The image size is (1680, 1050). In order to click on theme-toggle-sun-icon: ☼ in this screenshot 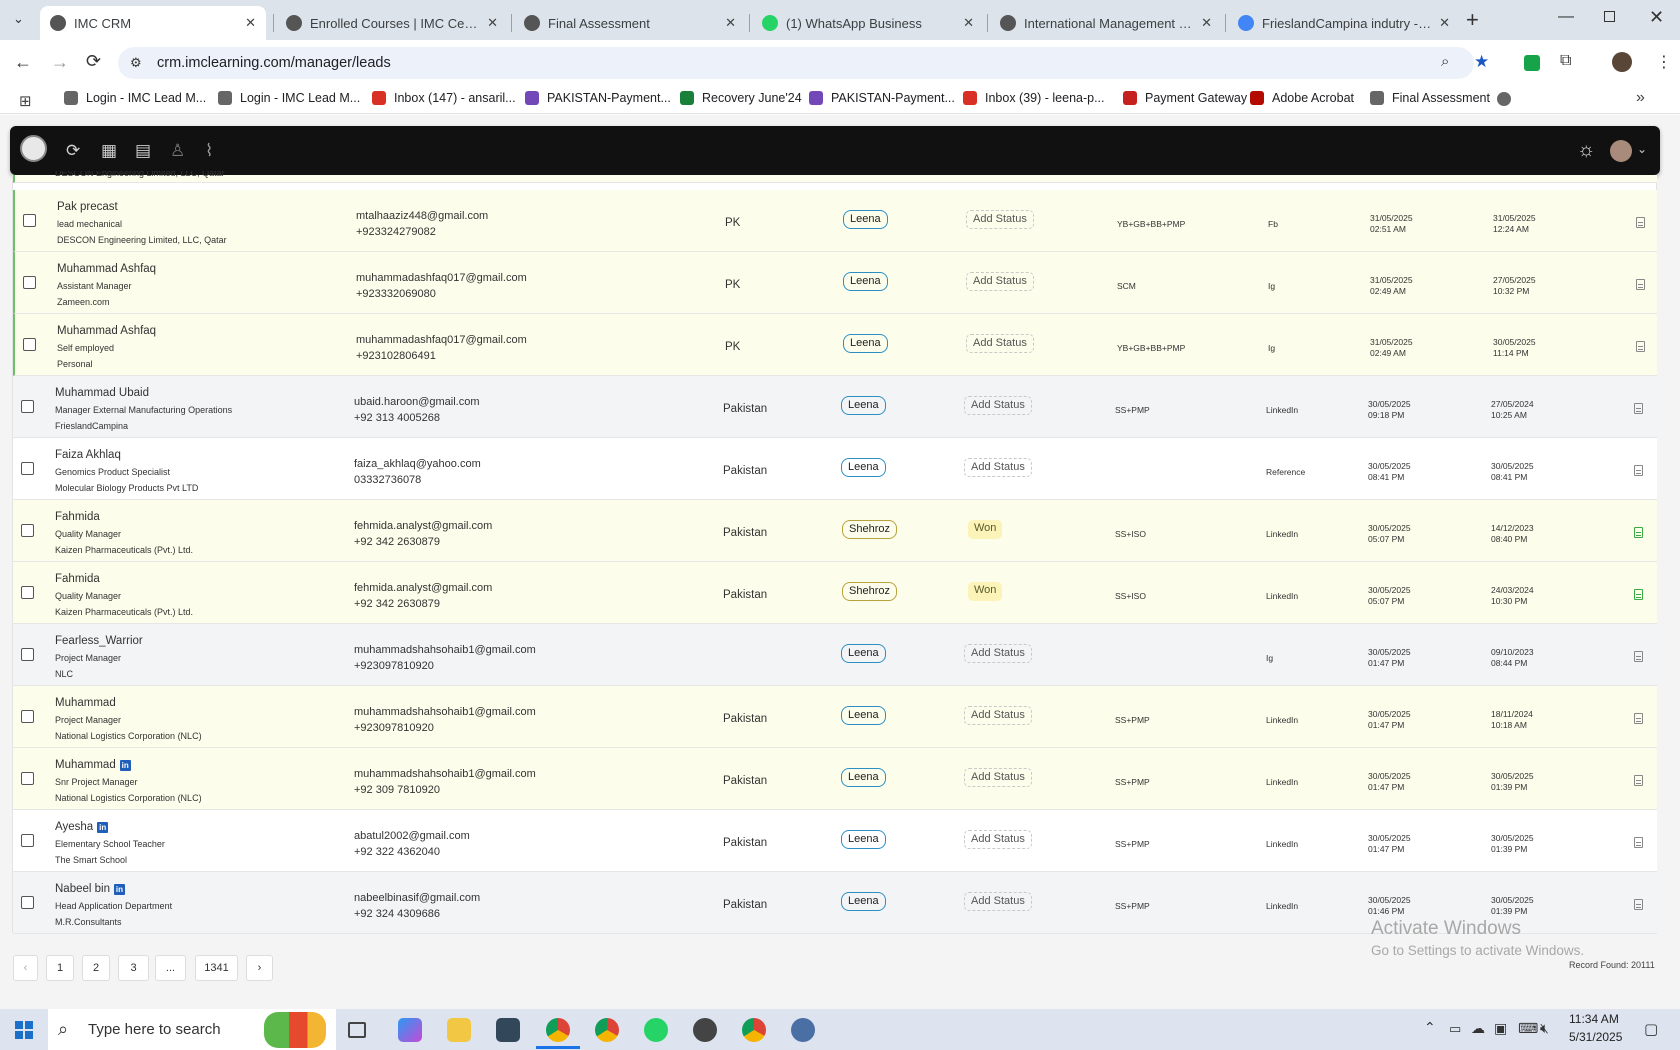, I will do `click(1586, 150)`.